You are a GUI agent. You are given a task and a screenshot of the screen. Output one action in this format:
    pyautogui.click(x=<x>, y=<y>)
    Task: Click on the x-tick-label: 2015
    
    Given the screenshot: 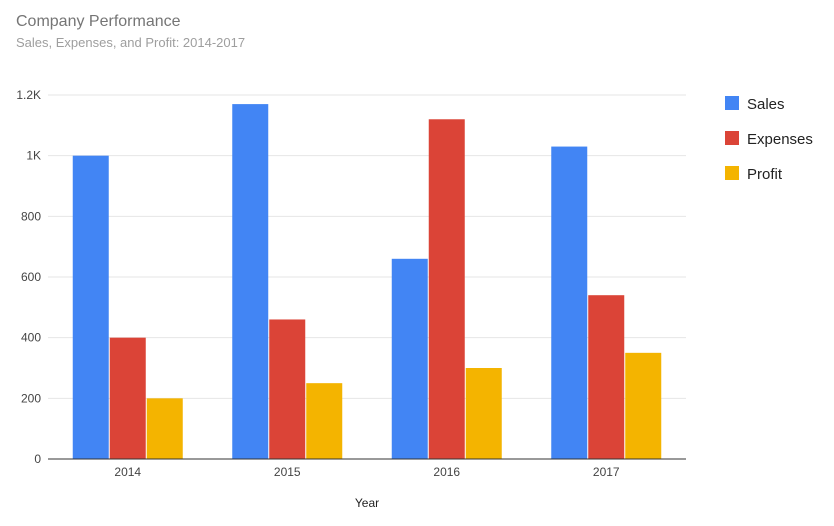 What is the action you would take?
    pyautogui.click(x=287, y=472)
    